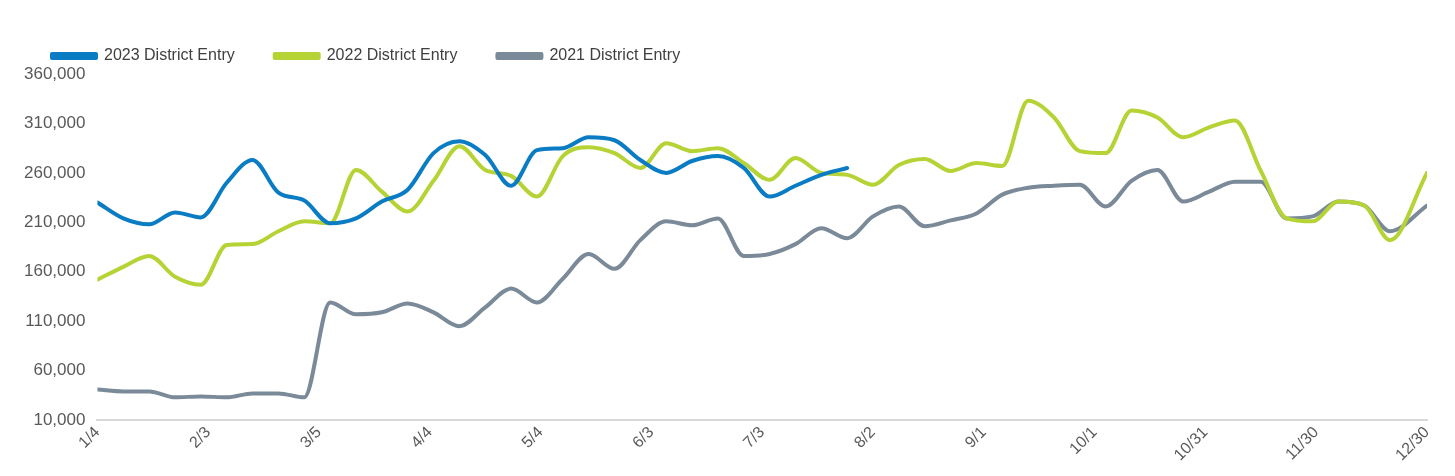 Image resolution: width=1455 pixels, height=476 pixels. Describe the element at coordinates (421, 437) in the screenshot. I see `x-tick-label: 4/4` at that location.